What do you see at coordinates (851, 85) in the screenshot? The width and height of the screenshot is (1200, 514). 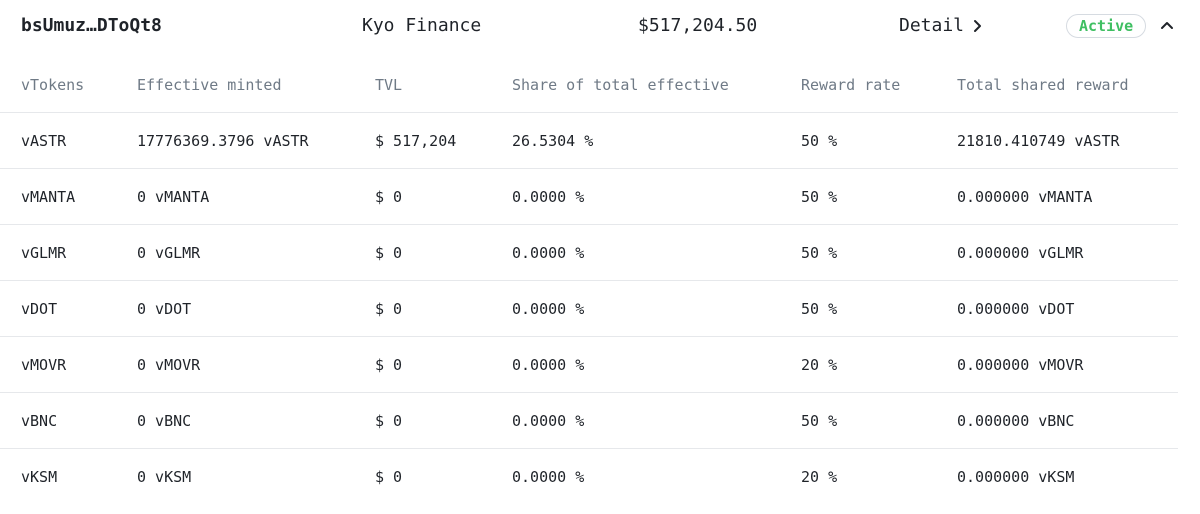 I see `column-header-reward-rate: Reward rate` at bounding box center [851, 85].